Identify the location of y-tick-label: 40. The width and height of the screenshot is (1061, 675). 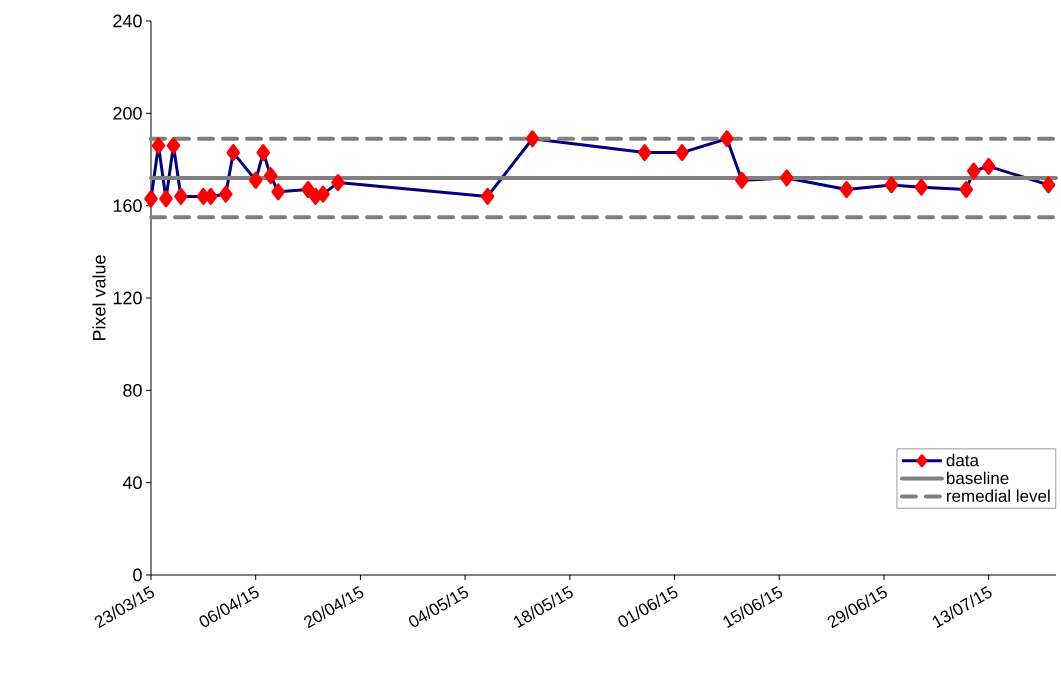
(132, 483).